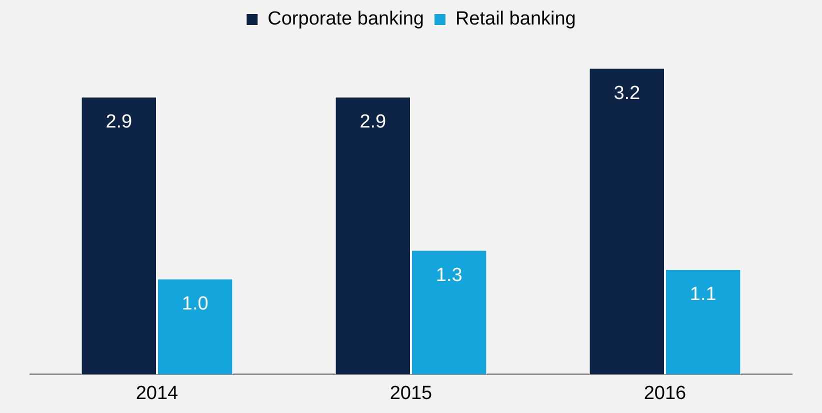  What do you see at coordinates (515, 19) in the screenshot?
I see `legend-label: Retail banking` at bounding box center [515, 19].